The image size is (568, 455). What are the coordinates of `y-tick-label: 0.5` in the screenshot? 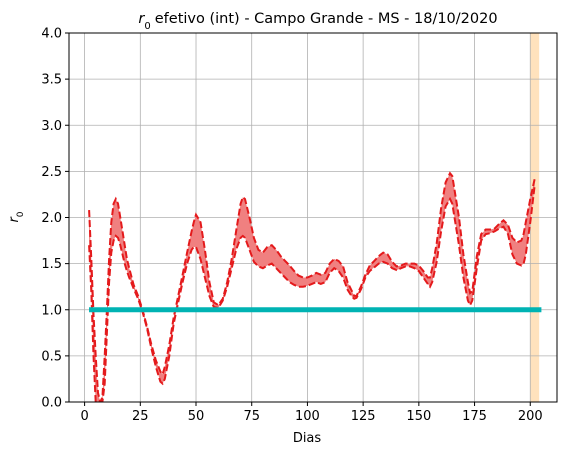 It's located at (51, 356).